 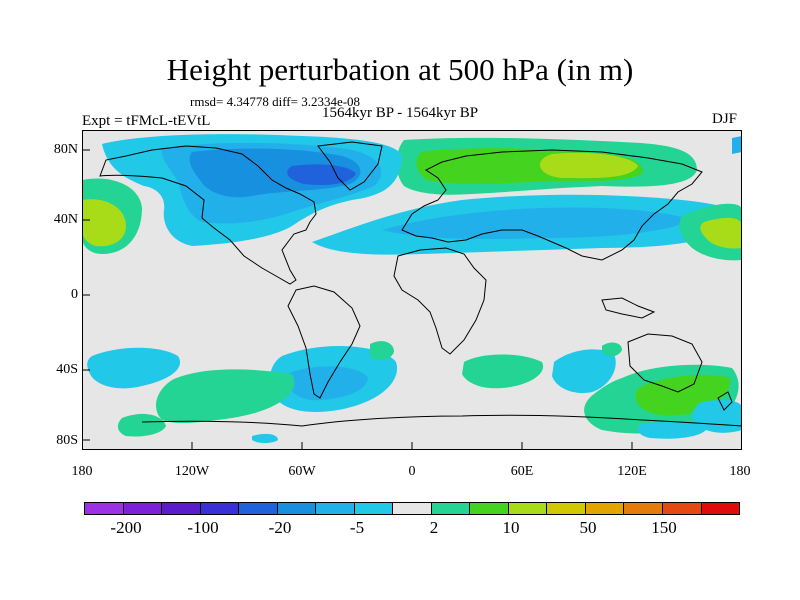 I want to click on colorbar-label: 50, so click(x=588, y=527).